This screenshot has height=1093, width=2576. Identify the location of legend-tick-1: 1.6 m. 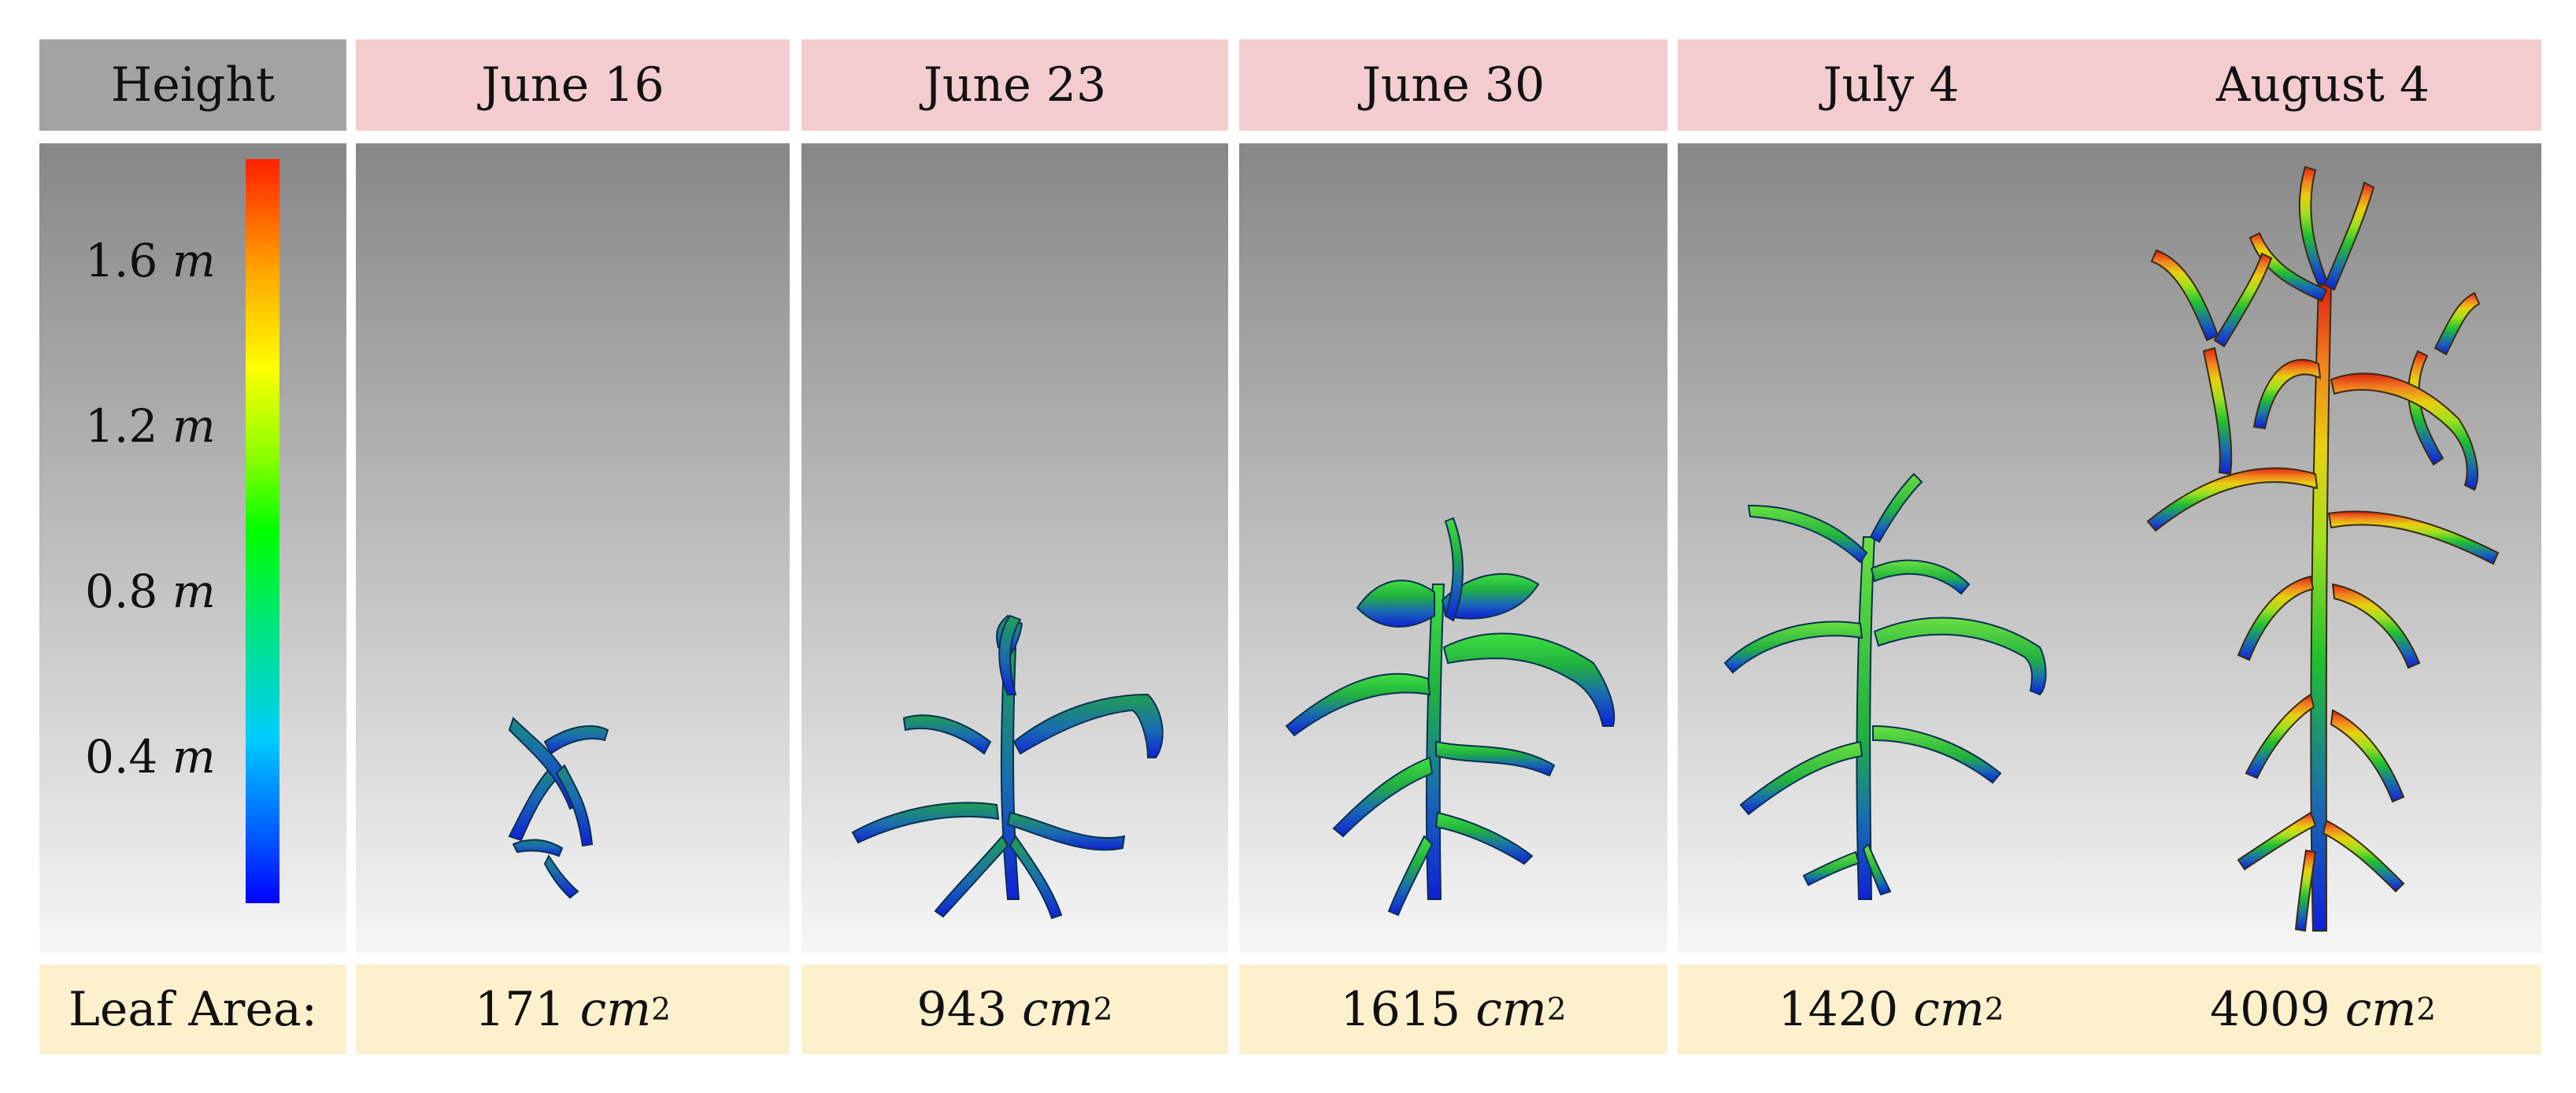
(163, 260).